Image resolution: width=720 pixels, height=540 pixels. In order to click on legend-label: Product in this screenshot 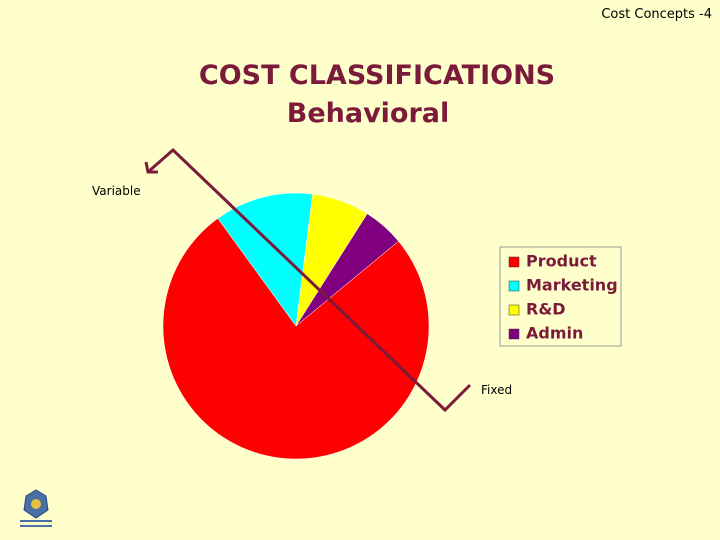, I will do `click(561, 261)`.